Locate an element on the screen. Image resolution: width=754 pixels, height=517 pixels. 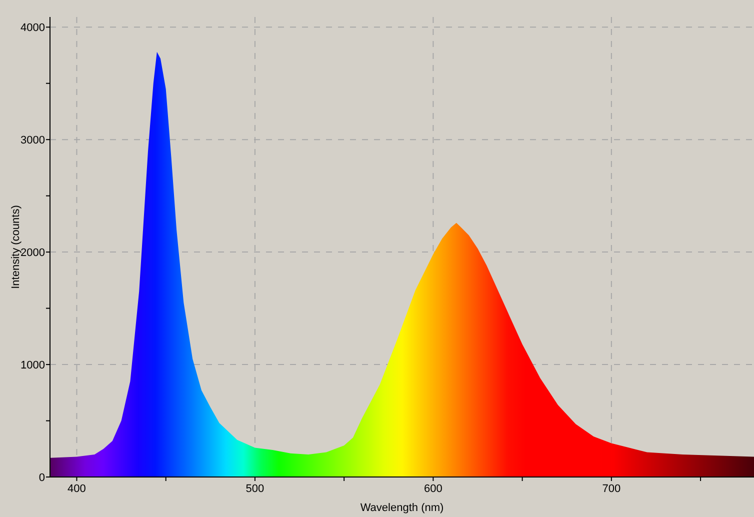
y-tick-label: 3000 is located at coordinates (32, 140).